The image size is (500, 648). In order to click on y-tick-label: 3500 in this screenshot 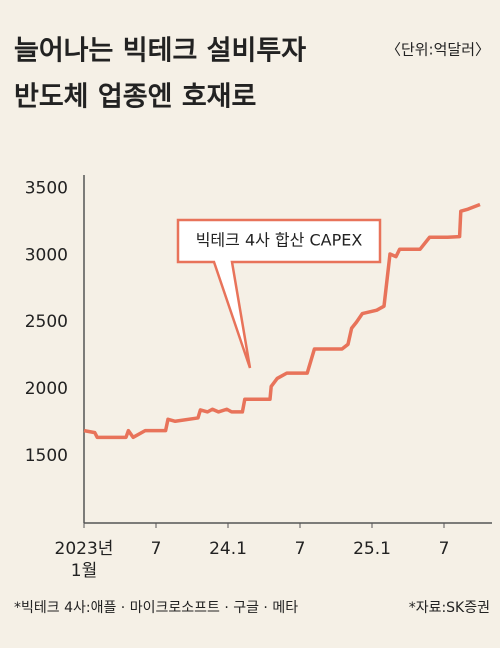, I will do `click(46, 188)`.